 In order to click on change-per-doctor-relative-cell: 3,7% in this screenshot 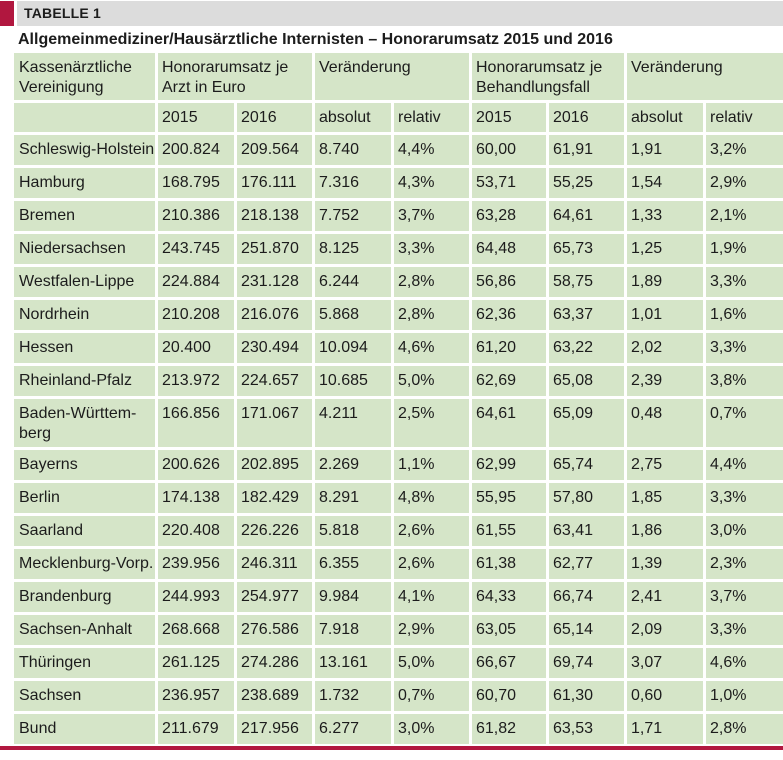, I will do `click(431, 216)`.